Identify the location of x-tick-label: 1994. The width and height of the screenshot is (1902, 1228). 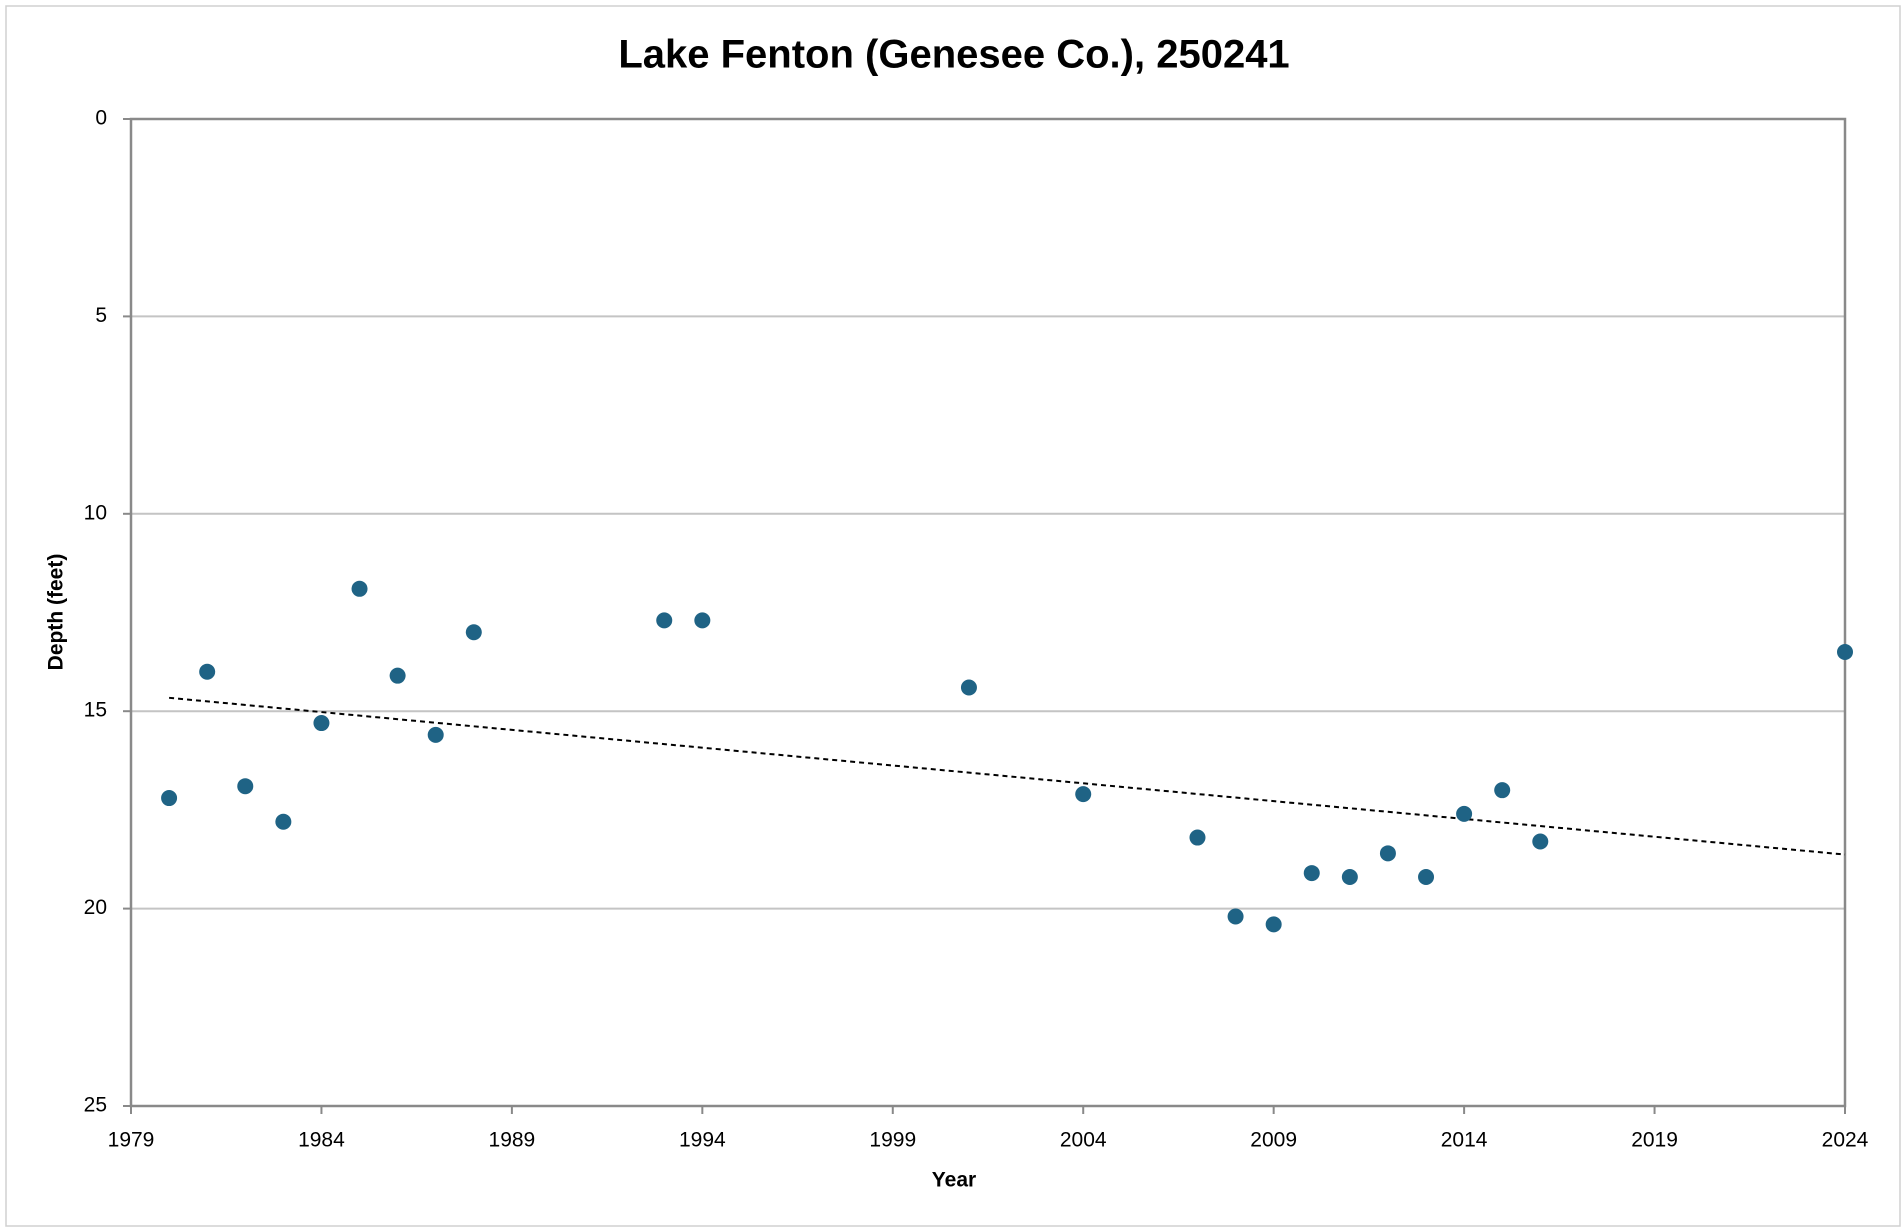
(702, 1140).